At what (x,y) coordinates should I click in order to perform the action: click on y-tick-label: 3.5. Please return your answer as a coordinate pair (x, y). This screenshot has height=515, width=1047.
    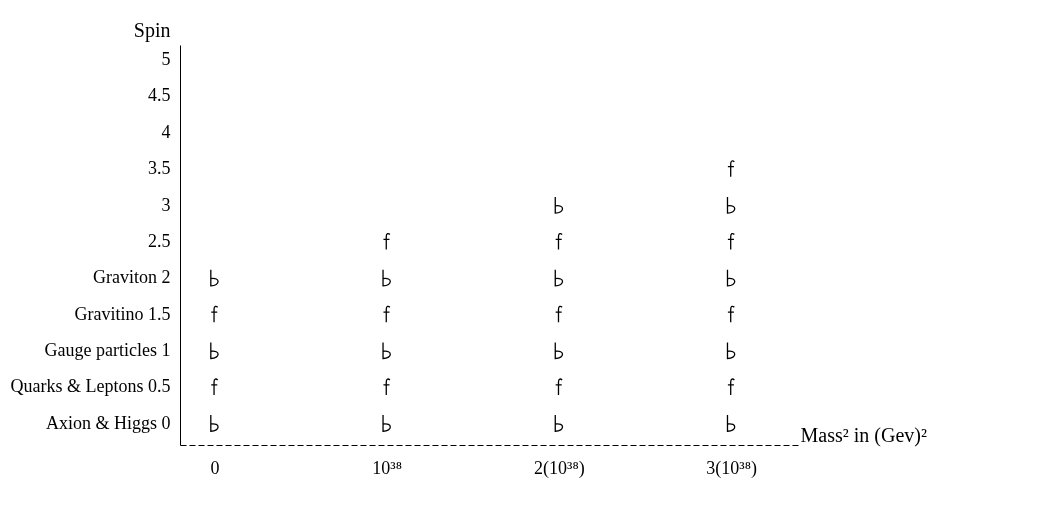
    Looking at the image, I should click on (159, 168).